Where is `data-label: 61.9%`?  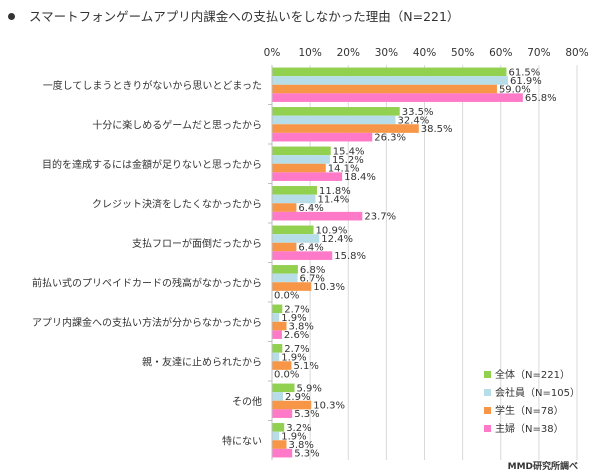
data-label: 61.9% is located at coordinates (526, 81).